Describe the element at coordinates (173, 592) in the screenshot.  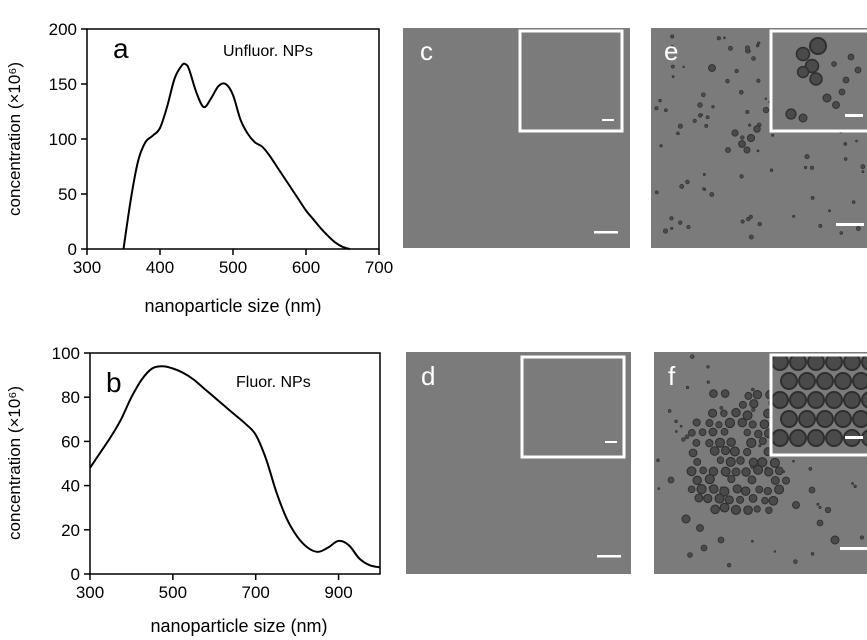
I see `panel-b-x-tick-label: 500` at that location.